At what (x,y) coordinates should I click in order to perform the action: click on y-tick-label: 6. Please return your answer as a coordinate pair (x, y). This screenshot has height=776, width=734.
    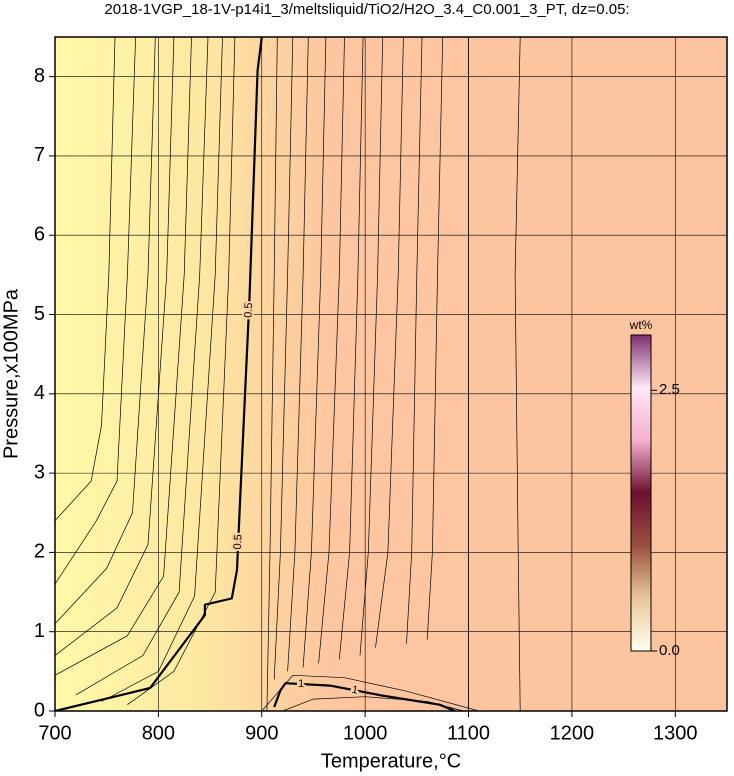
    Looking at the image, I should click on (39, 235).